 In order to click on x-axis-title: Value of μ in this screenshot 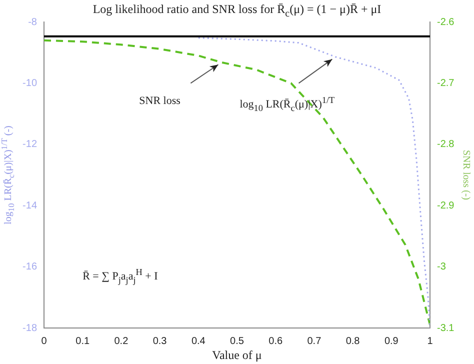, I will do `click(237, 355)`.